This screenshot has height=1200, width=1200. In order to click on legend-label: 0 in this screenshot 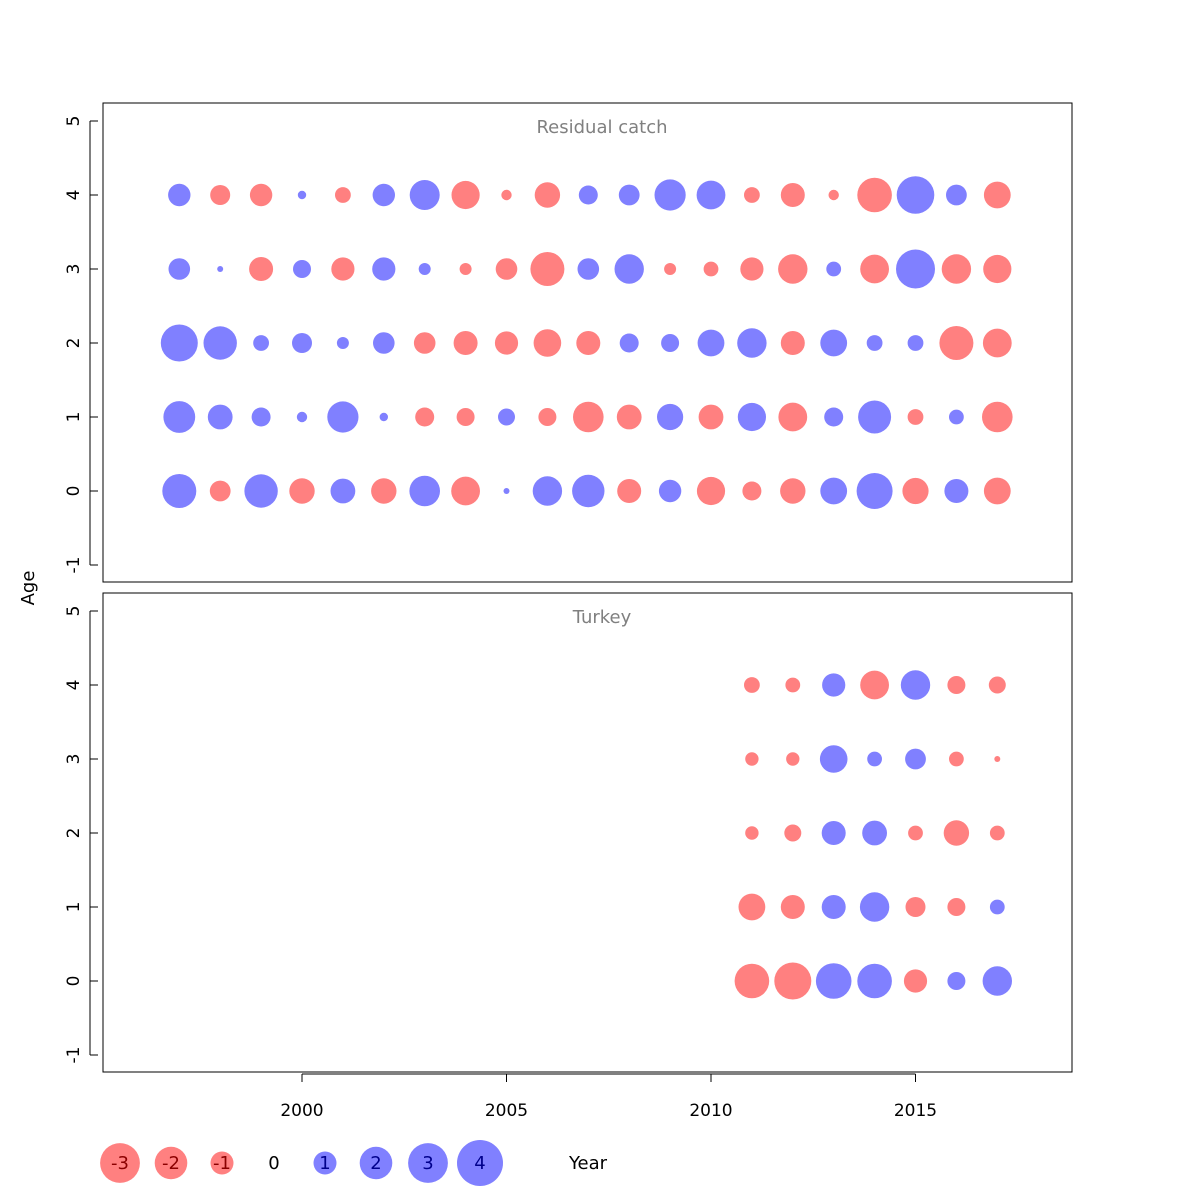, I will do `click(273, 1163)`.